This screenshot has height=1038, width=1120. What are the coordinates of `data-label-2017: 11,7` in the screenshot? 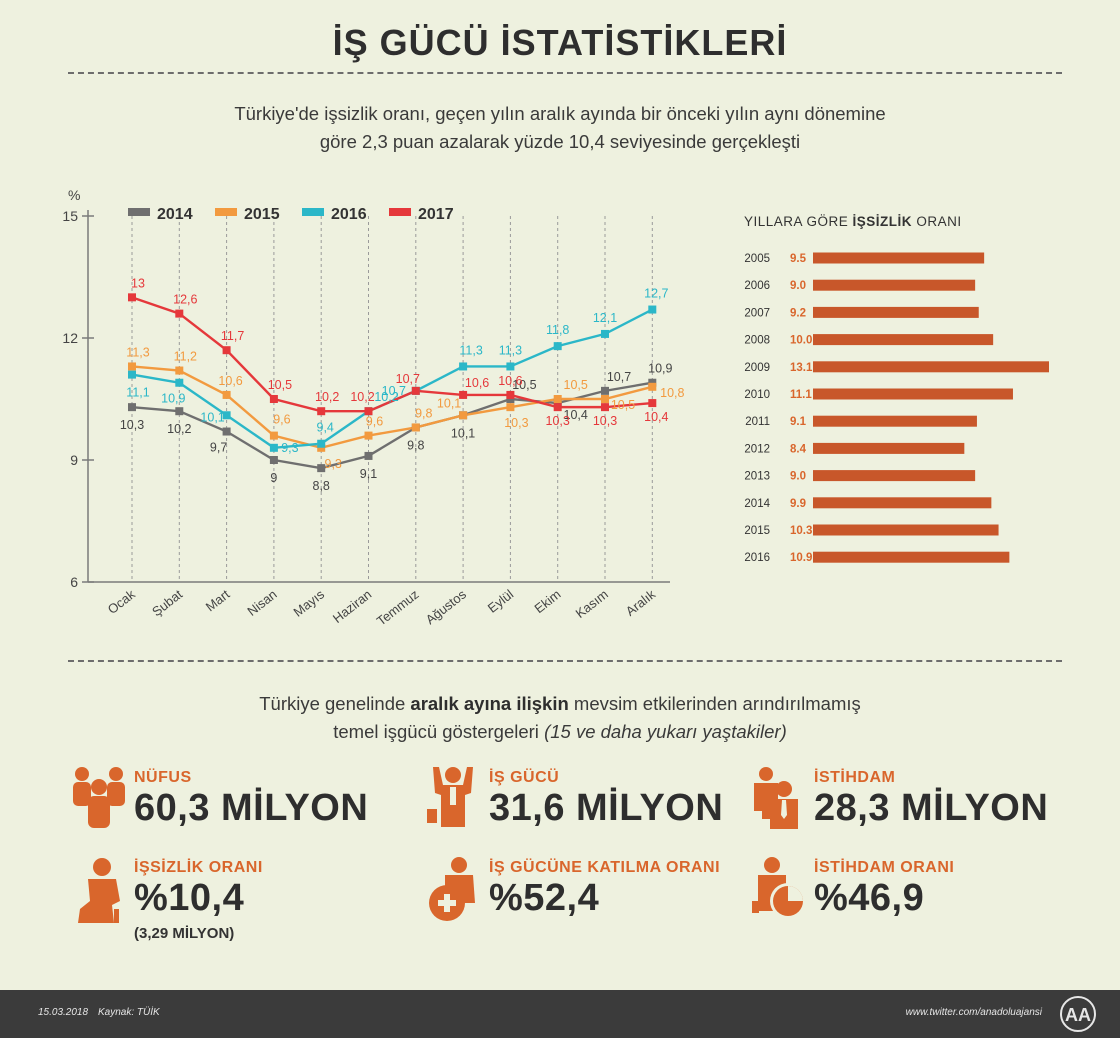 It's located at (232, 336).